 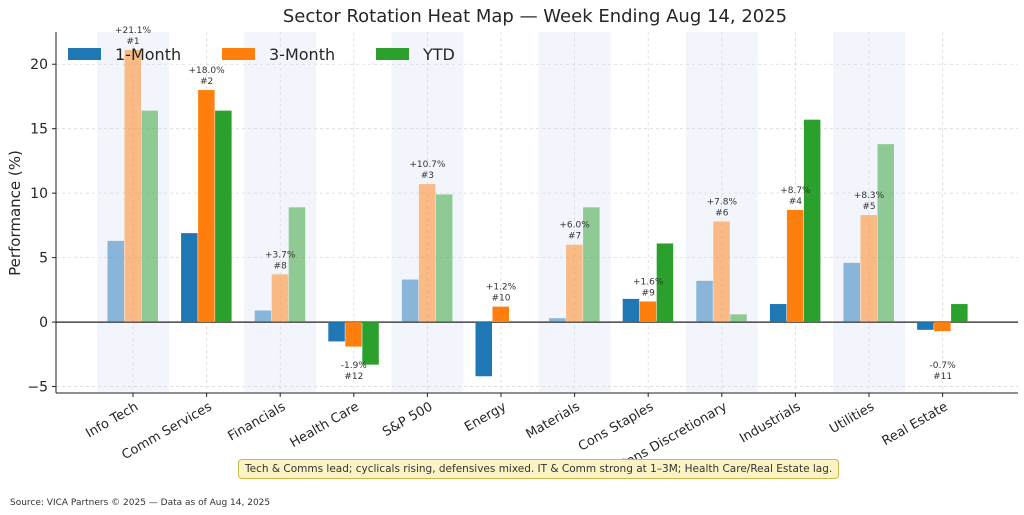 I want to click on y-tick-label: 10, so click(x=39, y=194).